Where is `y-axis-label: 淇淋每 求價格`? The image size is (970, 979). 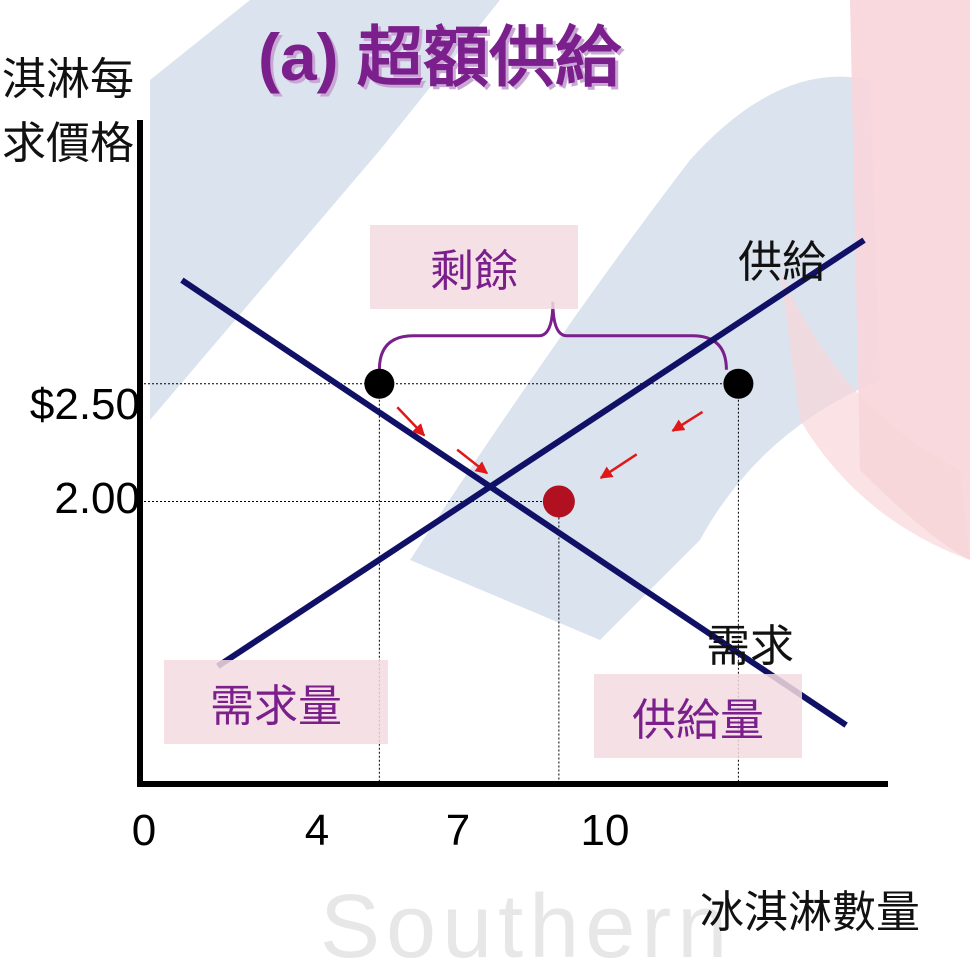 y-axis-label: 淇淋每 求價格 is located at coordinates (67, 112).